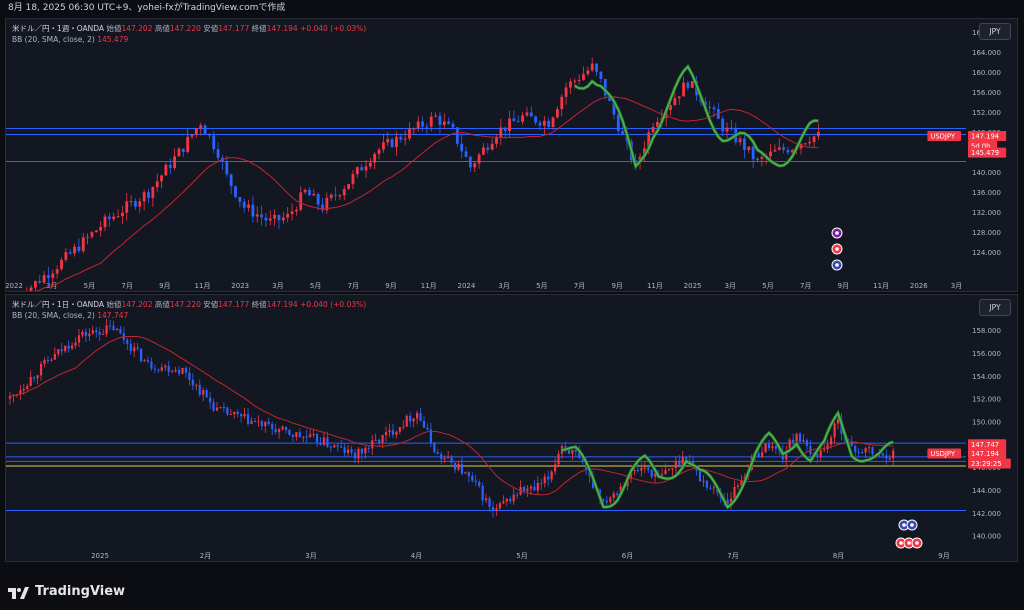  I want to click on price-tick-label: 128.000, so click(986, 233).